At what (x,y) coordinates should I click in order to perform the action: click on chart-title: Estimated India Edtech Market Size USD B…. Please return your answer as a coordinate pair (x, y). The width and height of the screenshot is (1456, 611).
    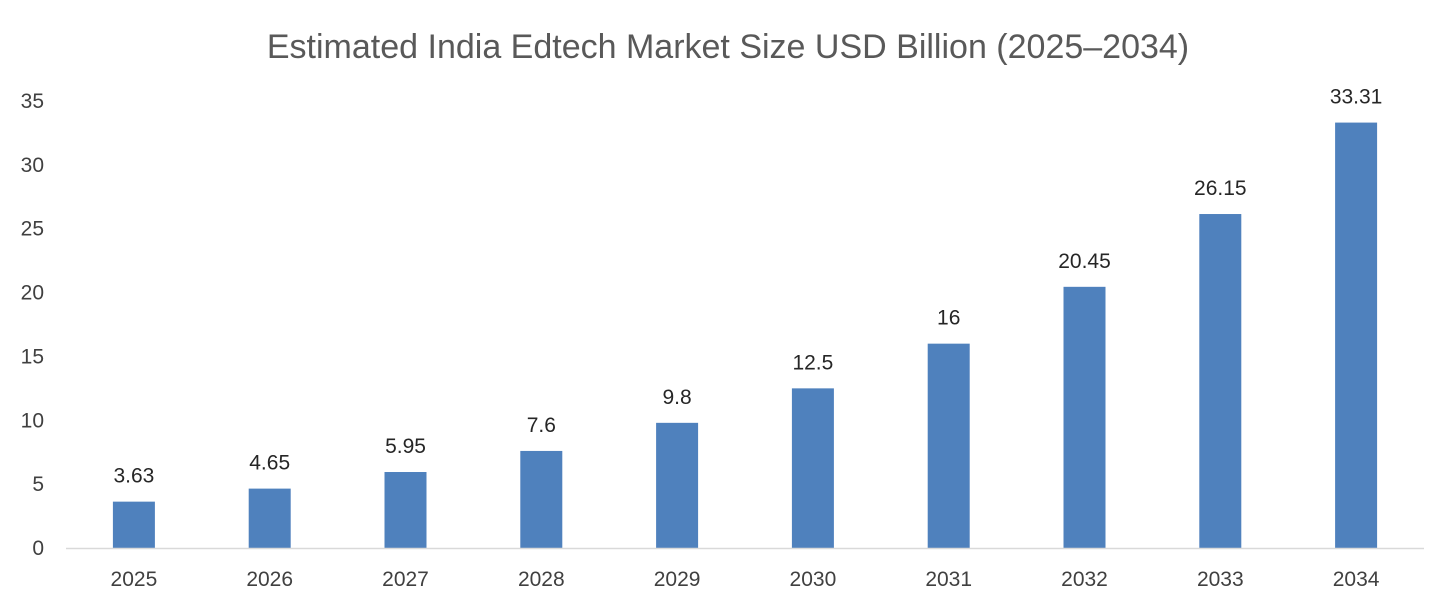
    Looking at the image, I should click on (728, 47).